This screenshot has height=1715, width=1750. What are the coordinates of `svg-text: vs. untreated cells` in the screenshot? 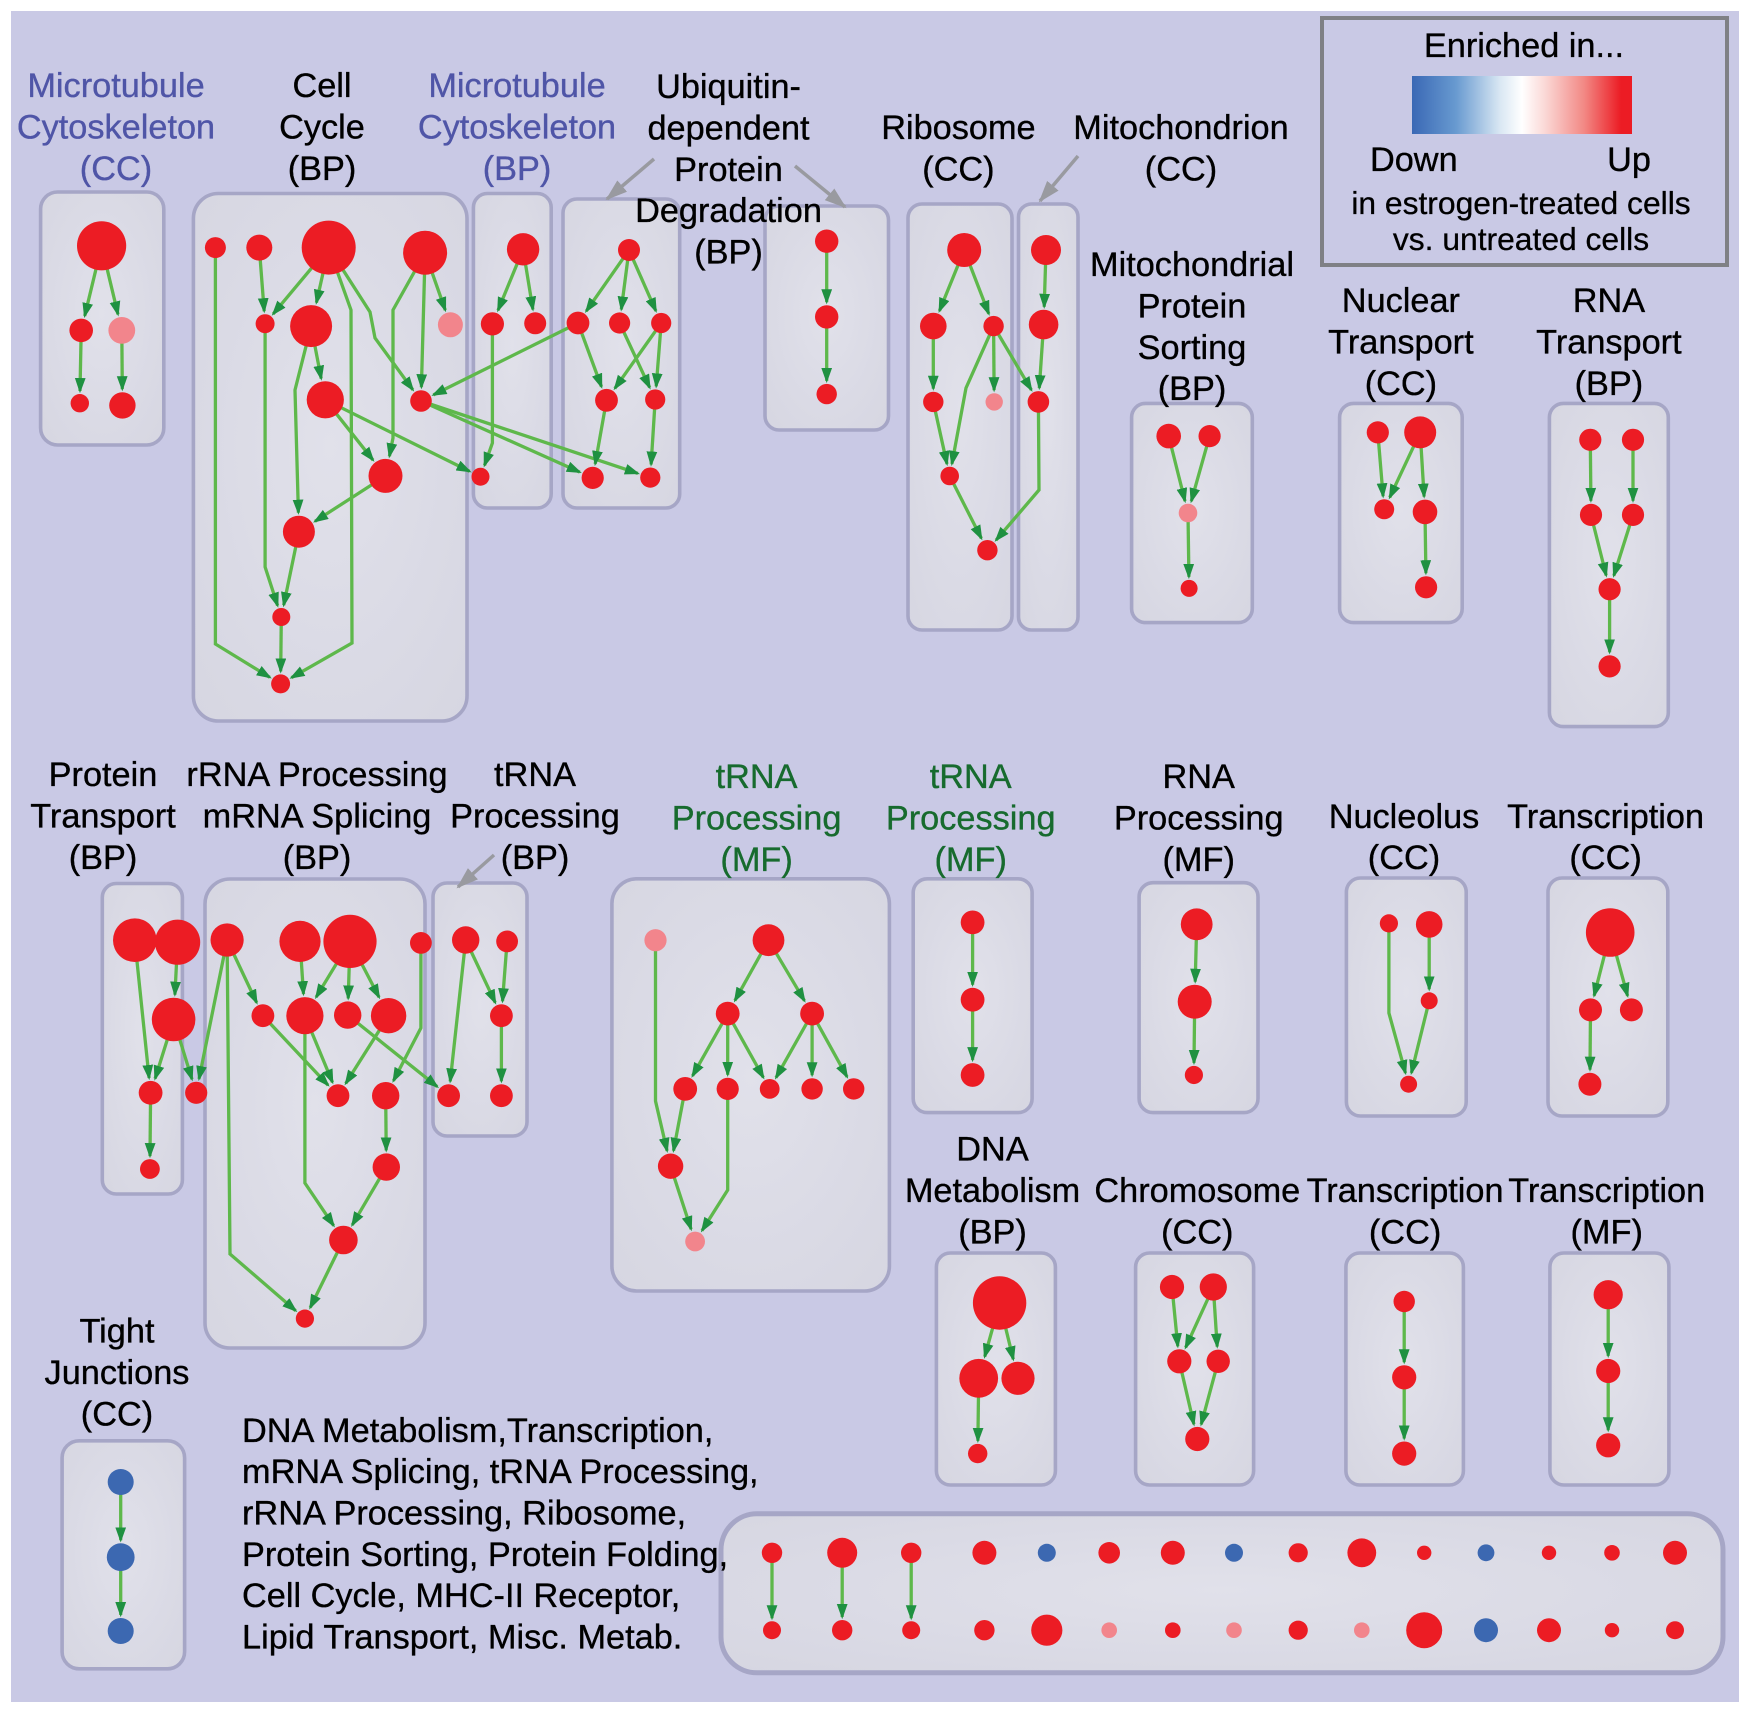 It's located at (1521, 239).